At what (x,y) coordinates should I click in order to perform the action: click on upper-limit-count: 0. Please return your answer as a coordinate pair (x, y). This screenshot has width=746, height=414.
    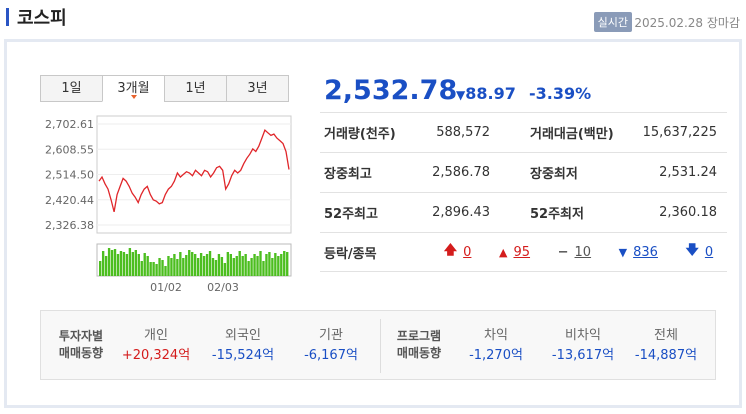
    Looking at the image, I should click on (467, 252).